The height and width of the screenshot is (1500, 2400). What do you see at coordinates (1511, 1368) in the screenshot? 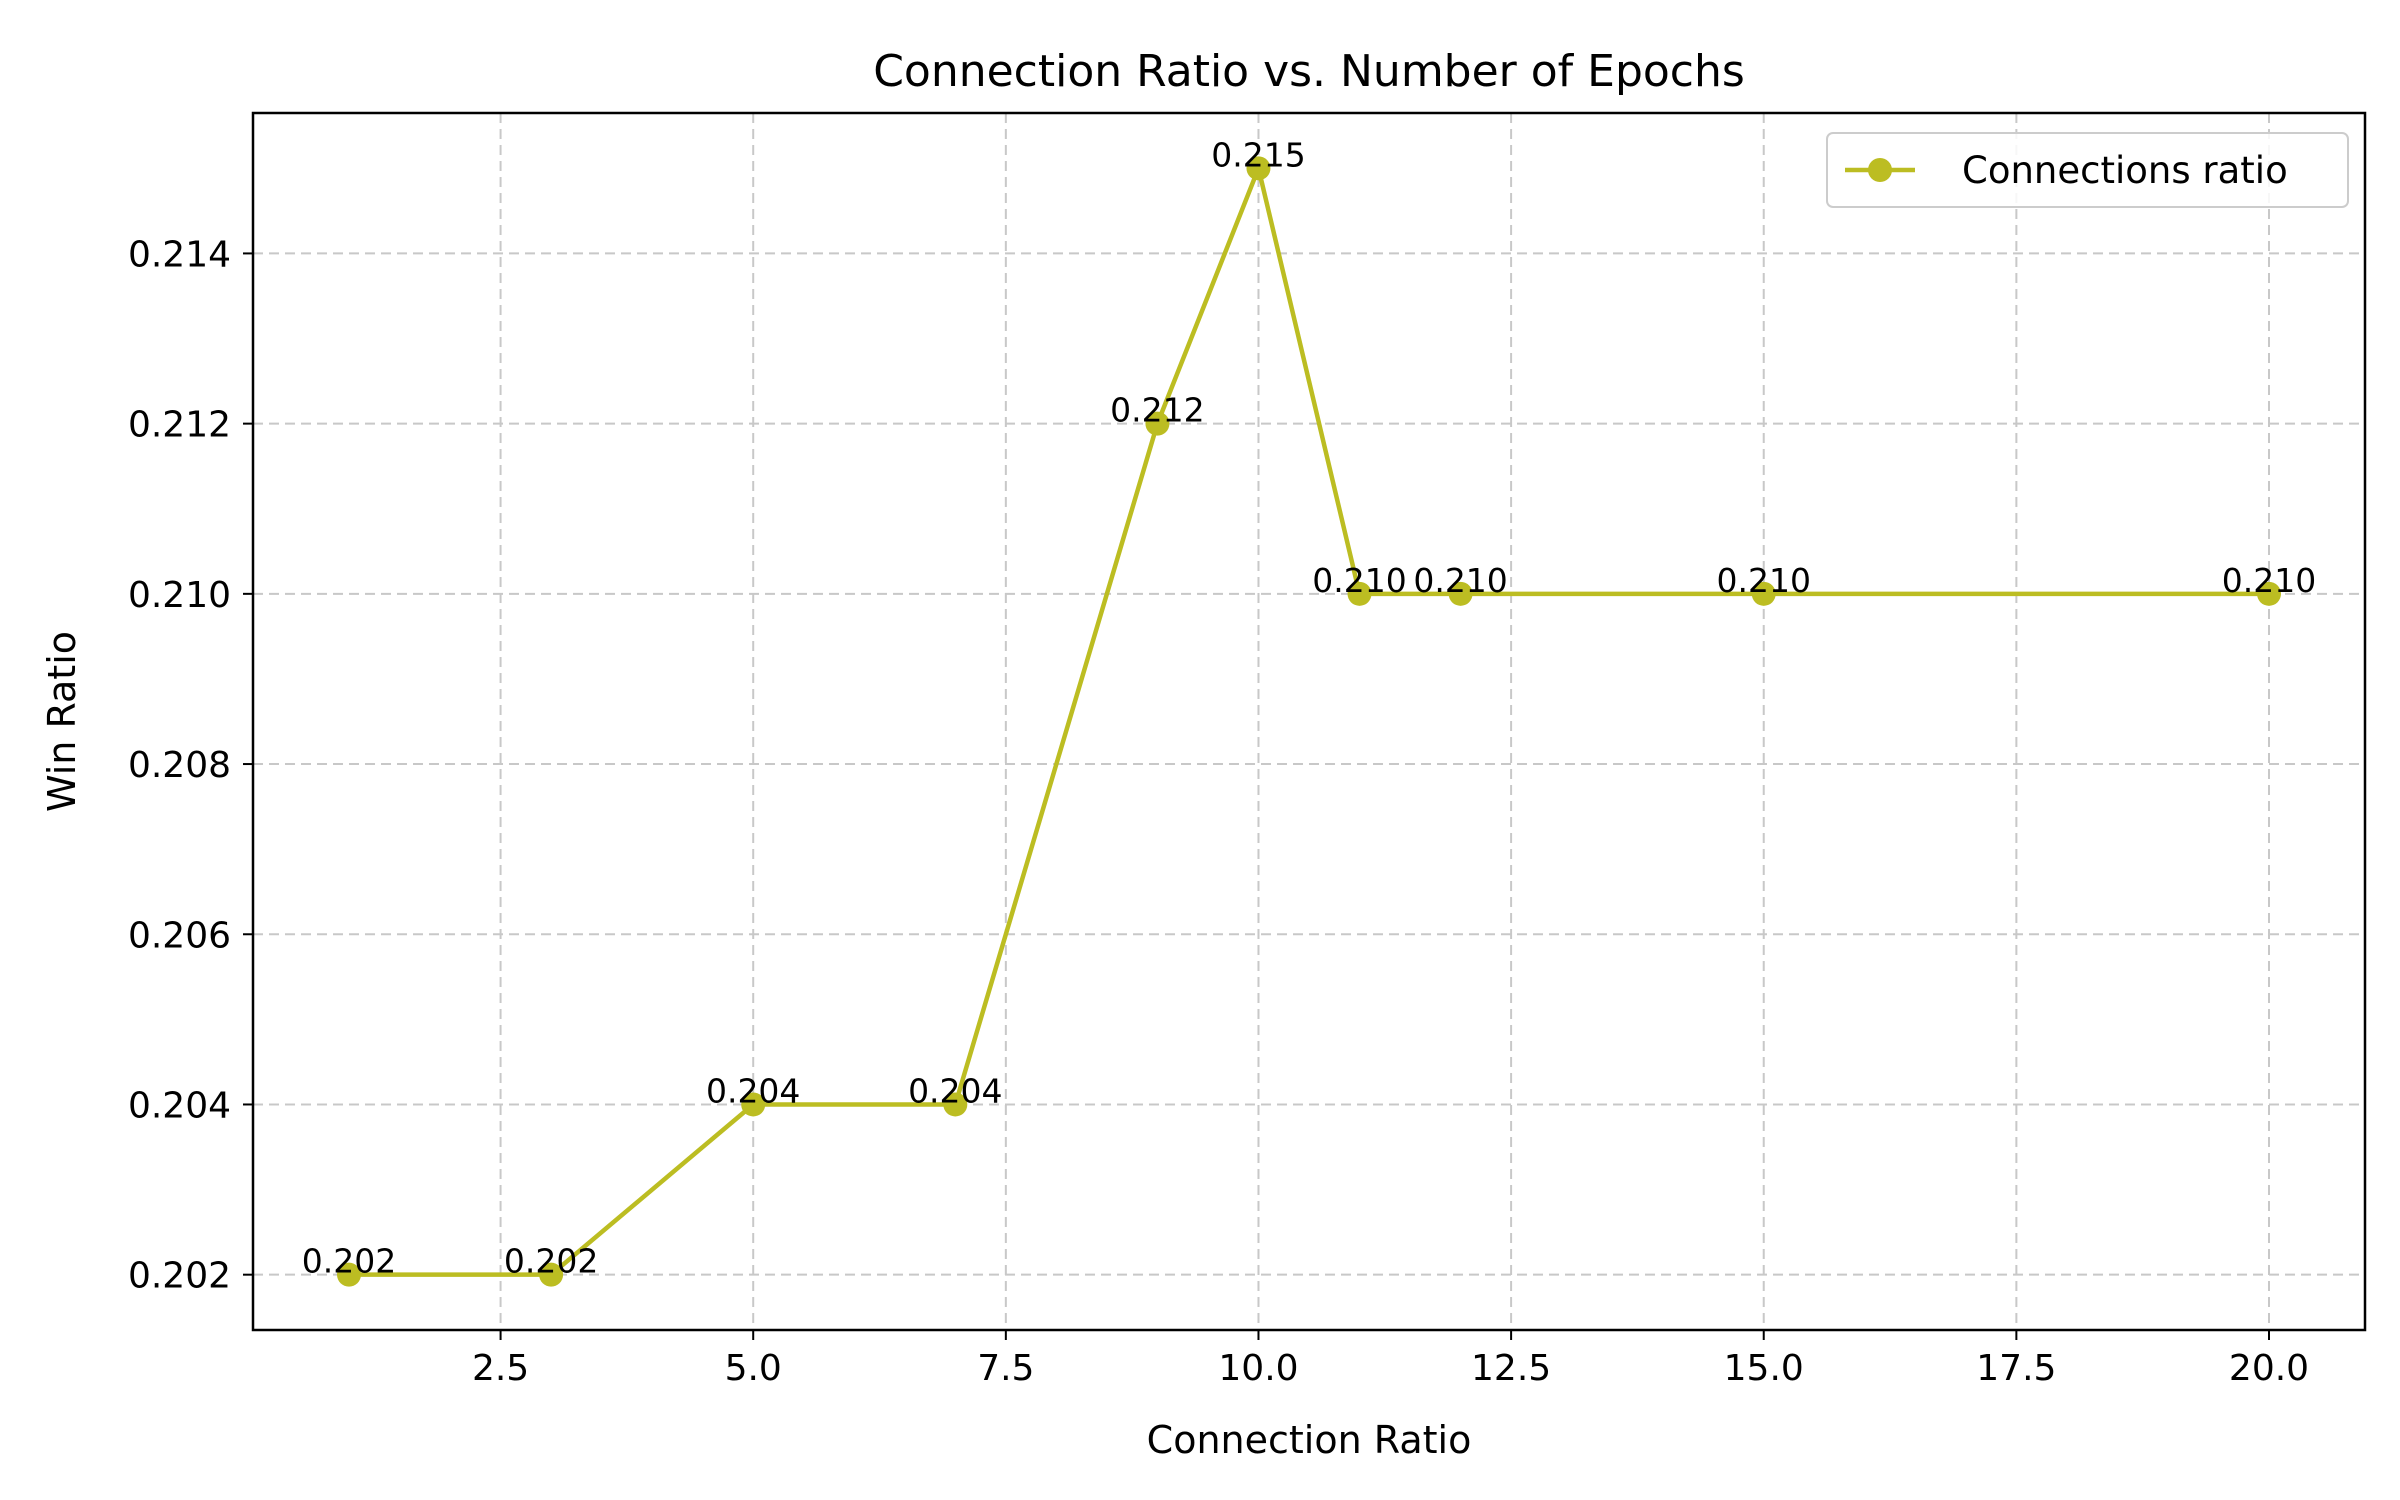
I see `x-tick-label: 12.5` at bounding box center [1511, 1368].